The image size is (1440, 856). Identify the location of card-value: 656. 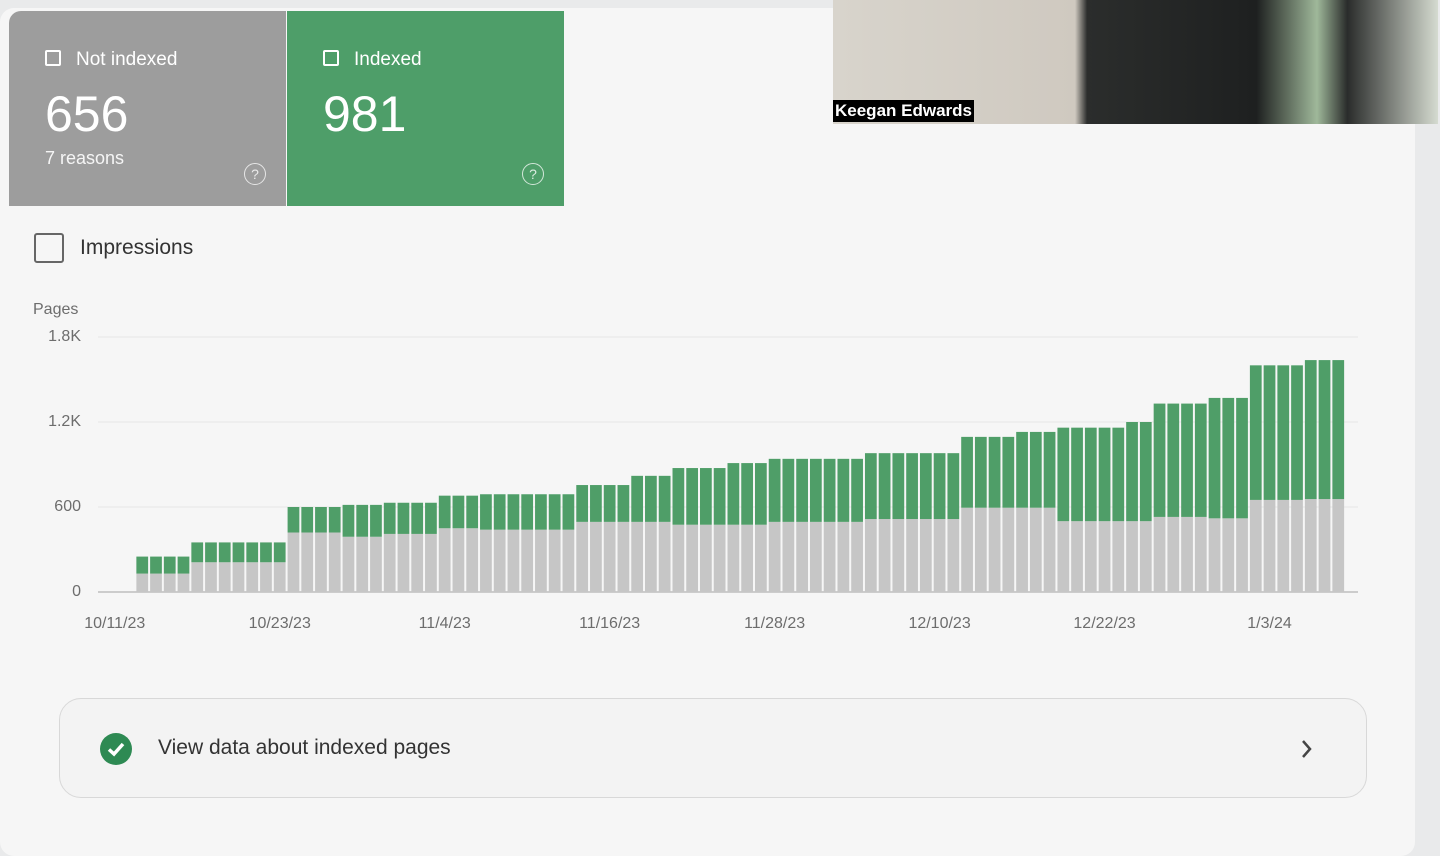
(87, 114).